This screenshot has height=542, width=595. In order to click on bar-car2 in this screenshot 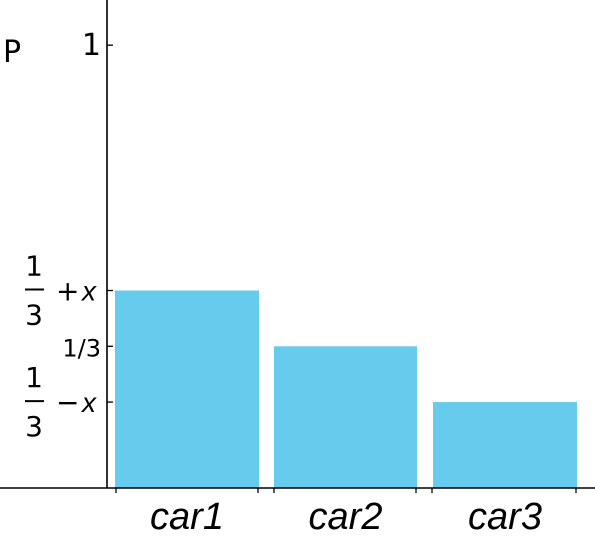, I will do `click(345, 417)`.